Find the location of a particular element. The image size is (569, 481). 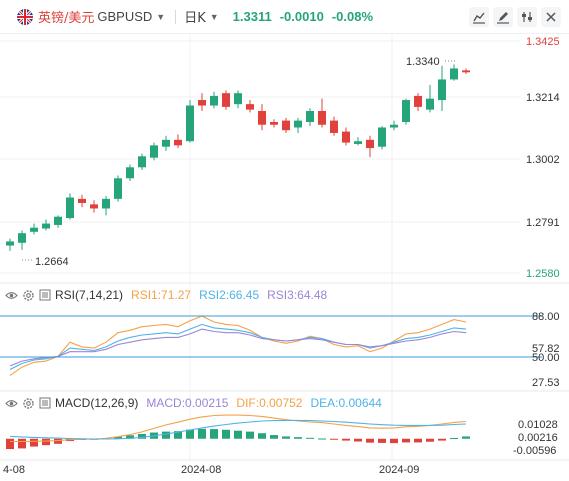

rsi-axis-label: 27.53 is located at coordinates (546, 383).